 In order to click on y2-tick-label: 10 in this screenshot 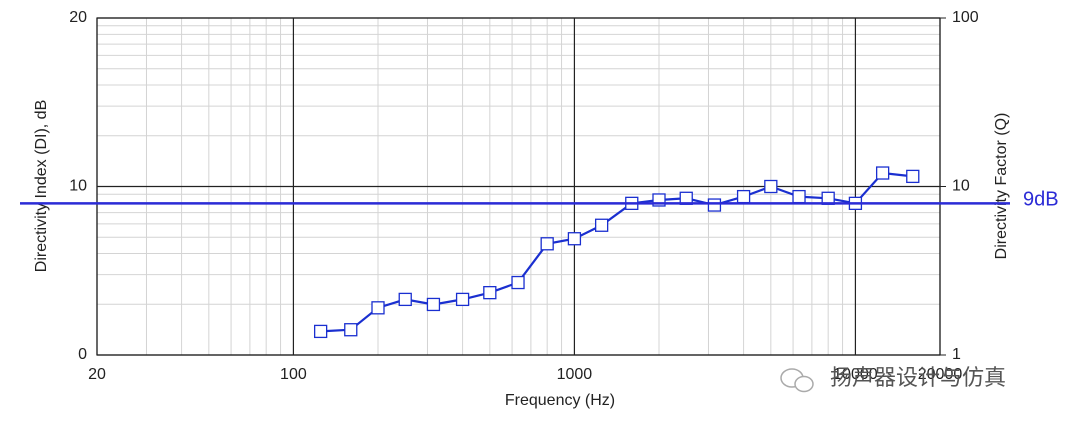, I will do `click(961, 186)`.